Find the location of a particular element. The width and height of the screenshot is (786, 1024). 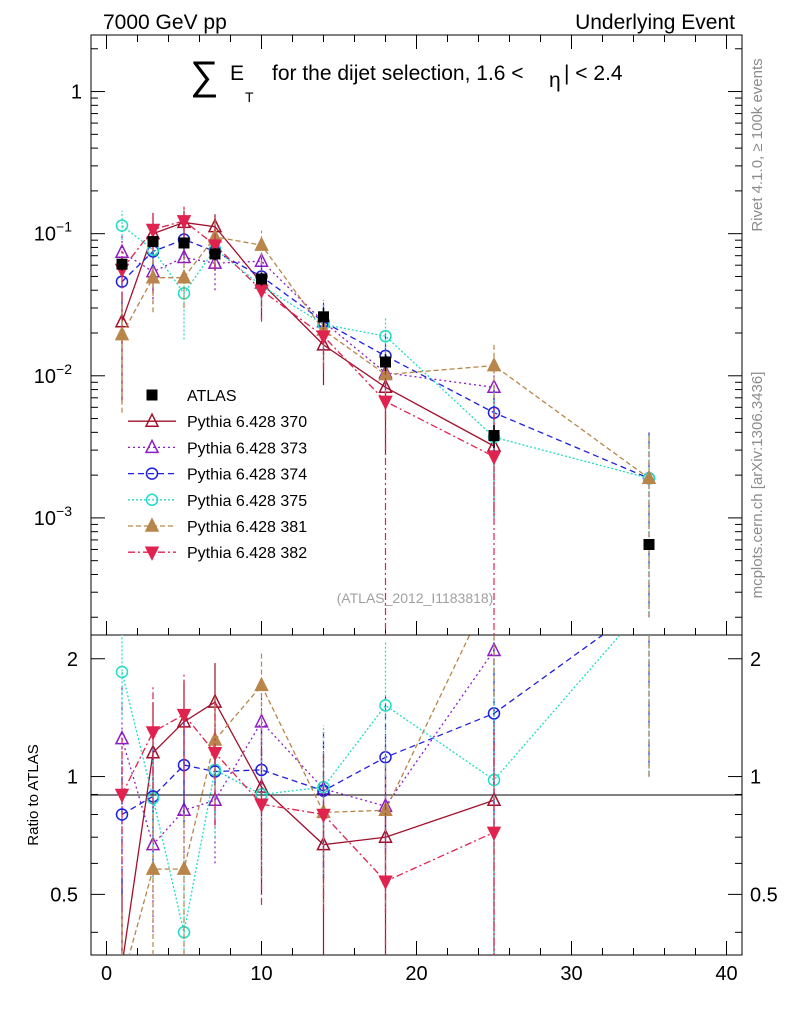

ratio-tick-label-left: 1 is located at coordinates (72, 778).